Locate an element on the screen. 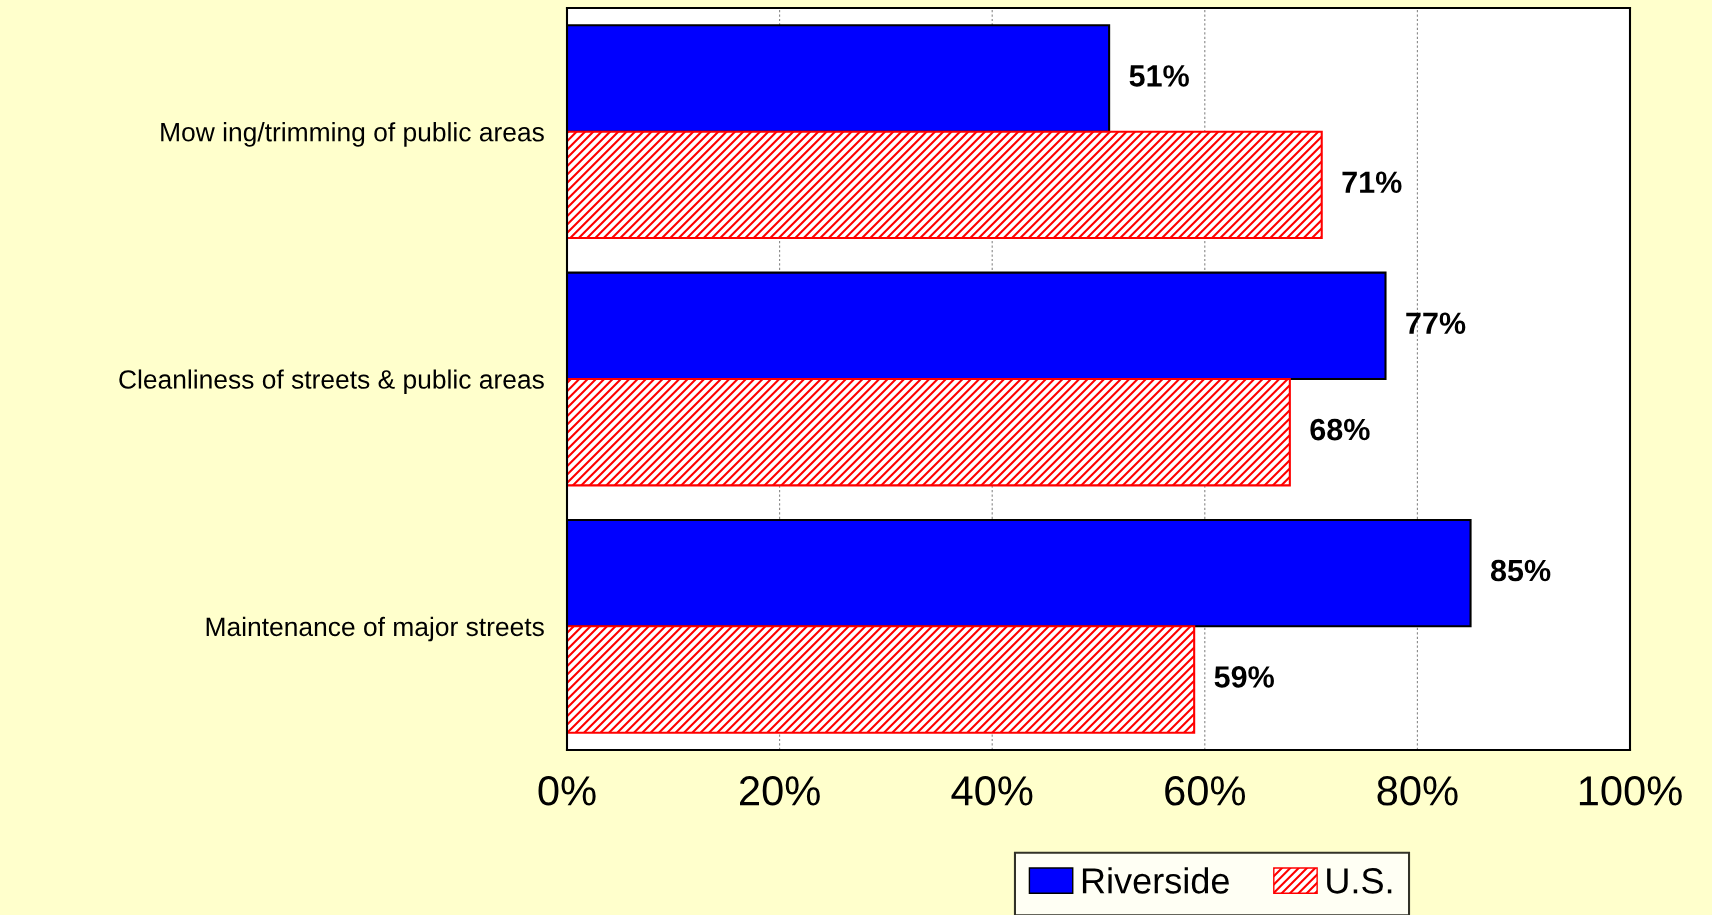 The width and height of the screenshot is (1712, 915). x-tick-label: 0% is located at coordinates (567, 791).